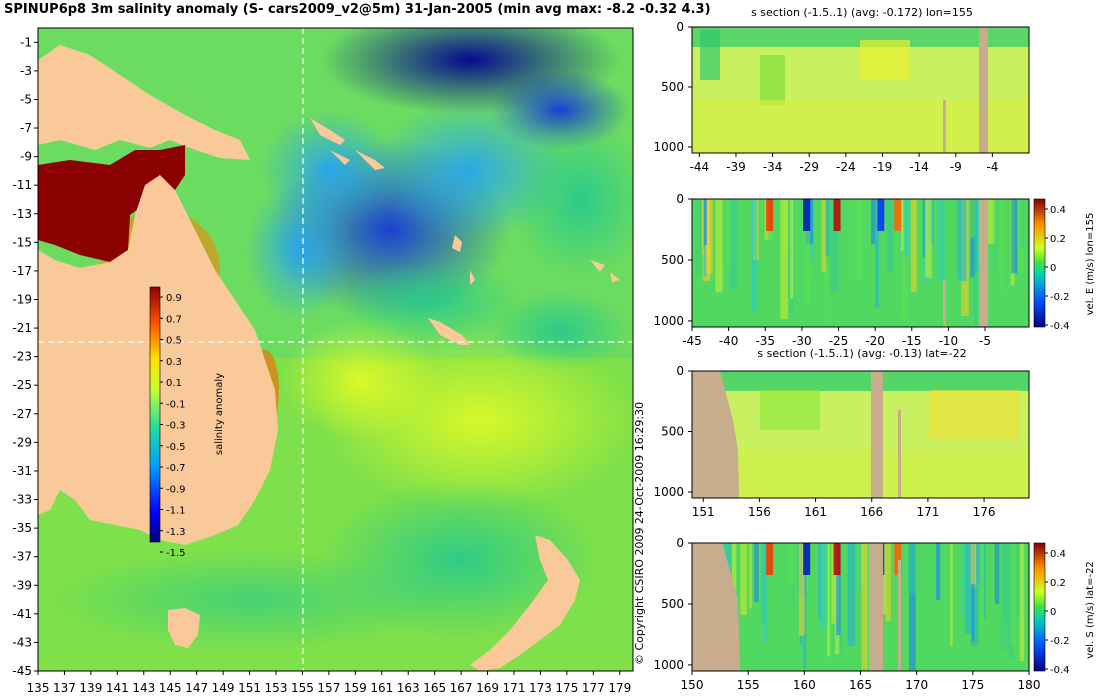  Describe the element at coordinates (176, 511) in the screenshot. I see `salinity-colorbar-tick-label: -1.1` at that location.